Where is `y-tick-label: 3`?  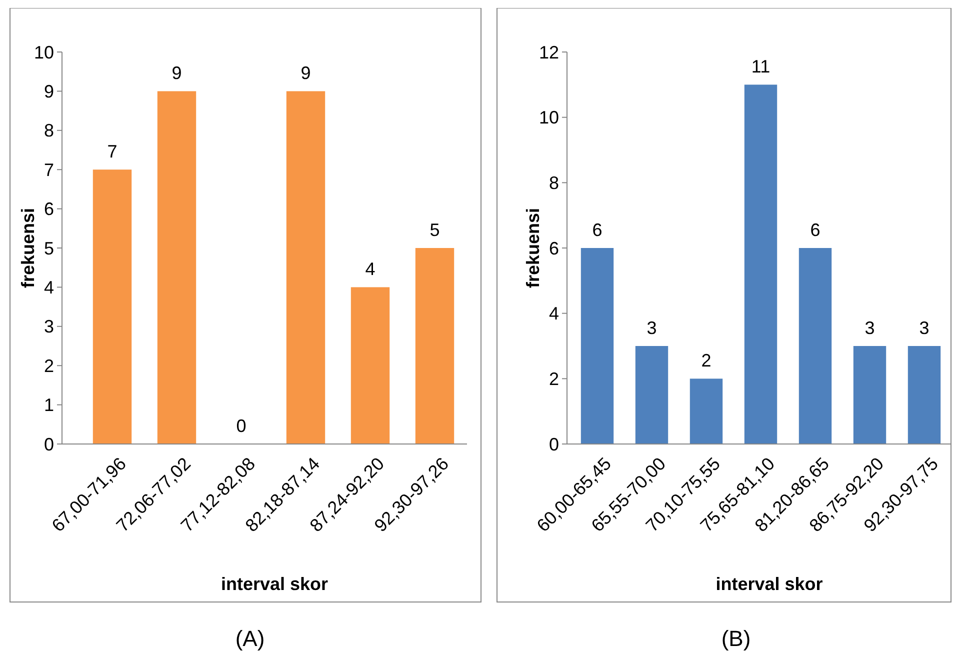
y-tick-label: 3 is located at coordinates (49, 326).